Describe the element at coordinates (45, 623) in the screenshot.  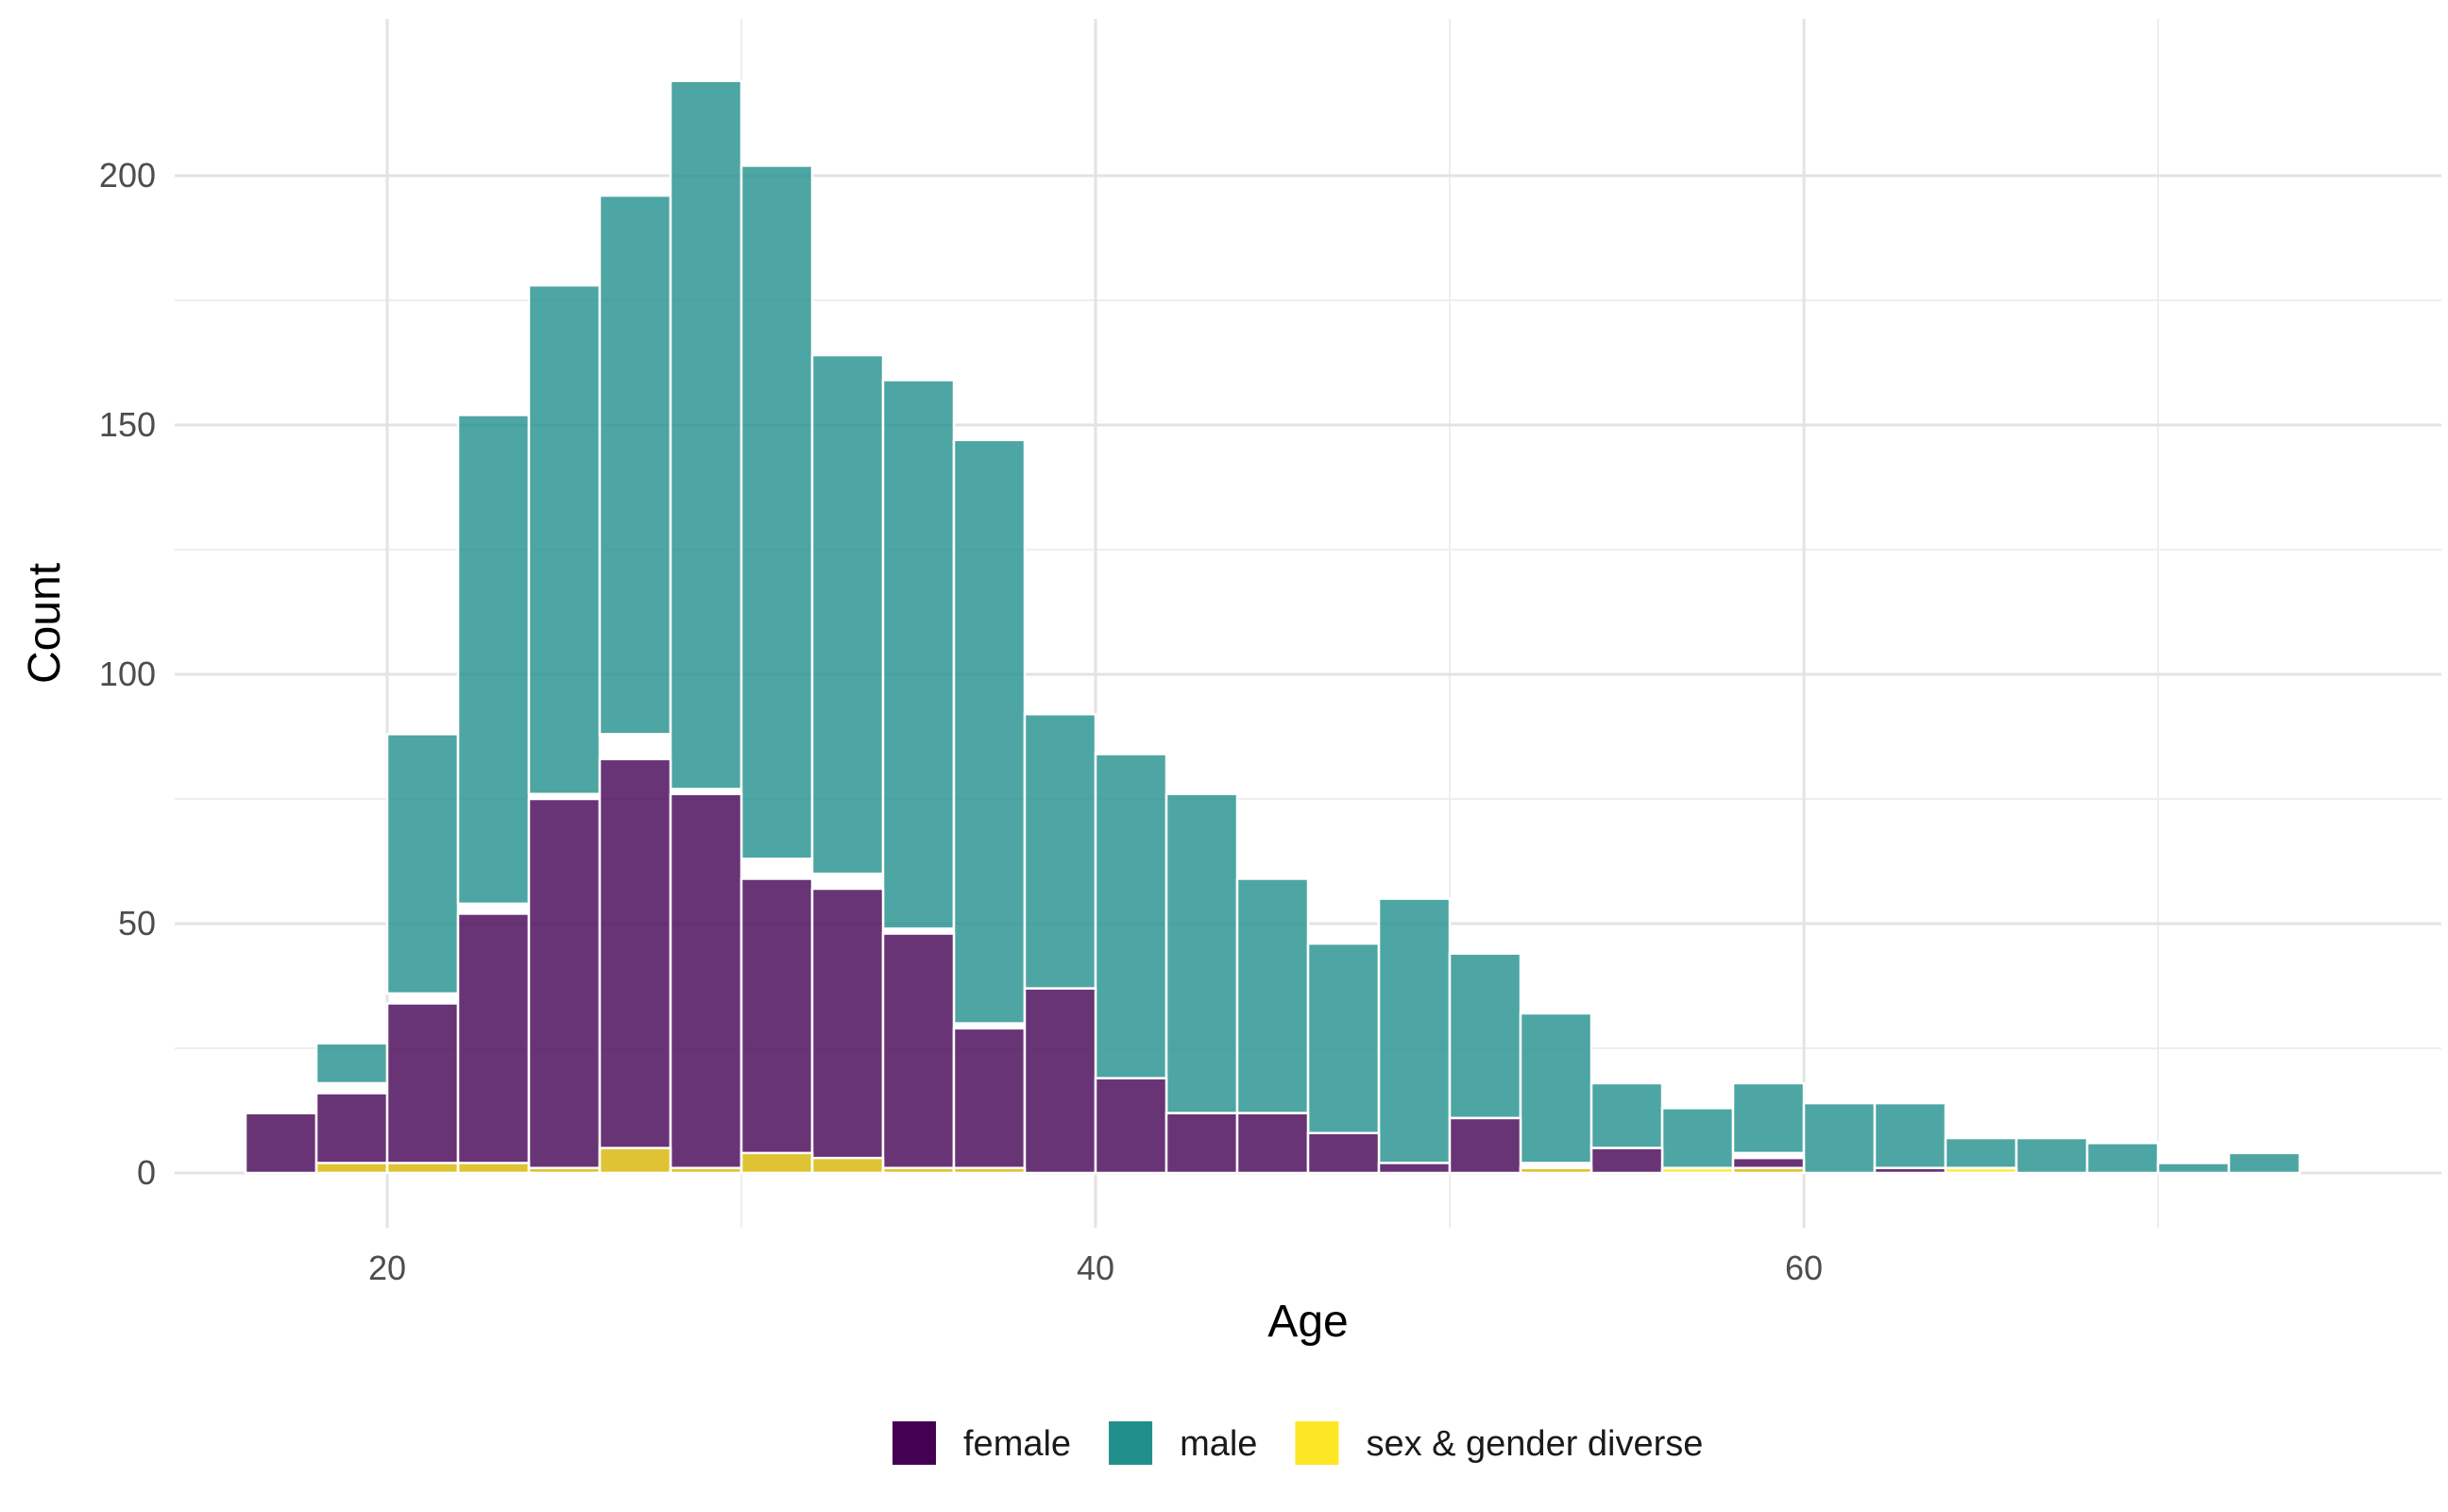
I see `y-axis-title: Count` at that location.